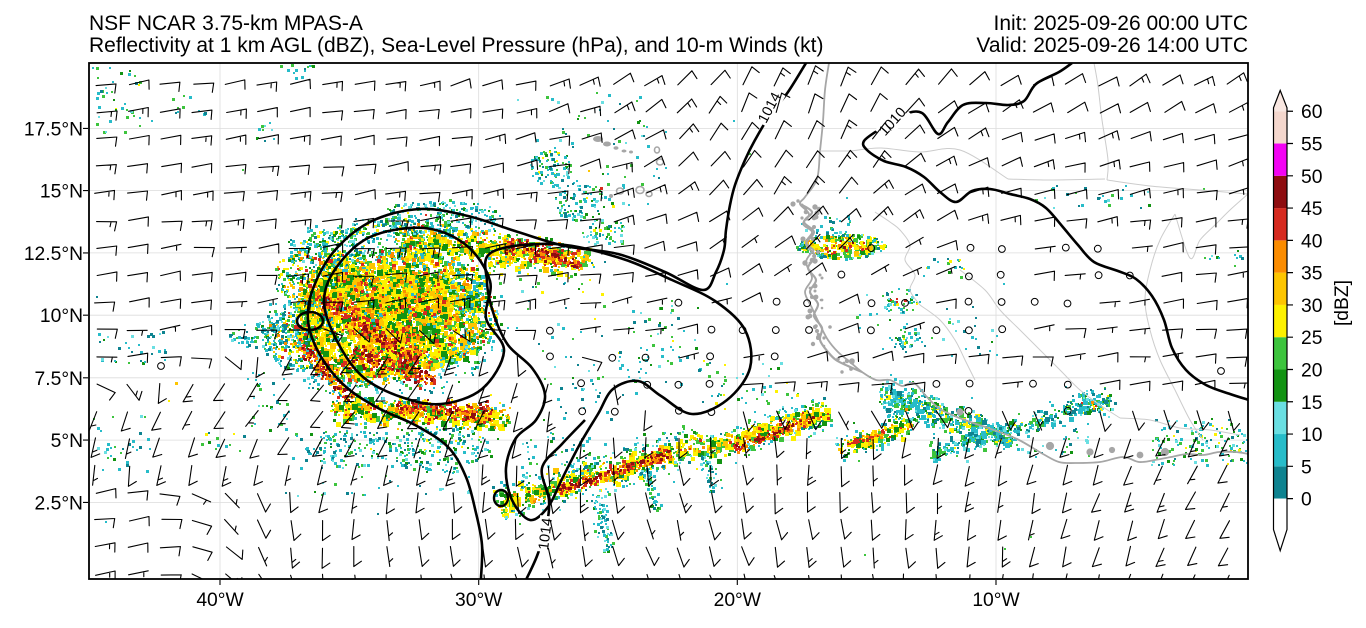 The width and height of the screenshot is (1366, 628). Describe the element at coordinates (53, 254) in the screenshot. I see `svg-text: 12.5°N` at that location.